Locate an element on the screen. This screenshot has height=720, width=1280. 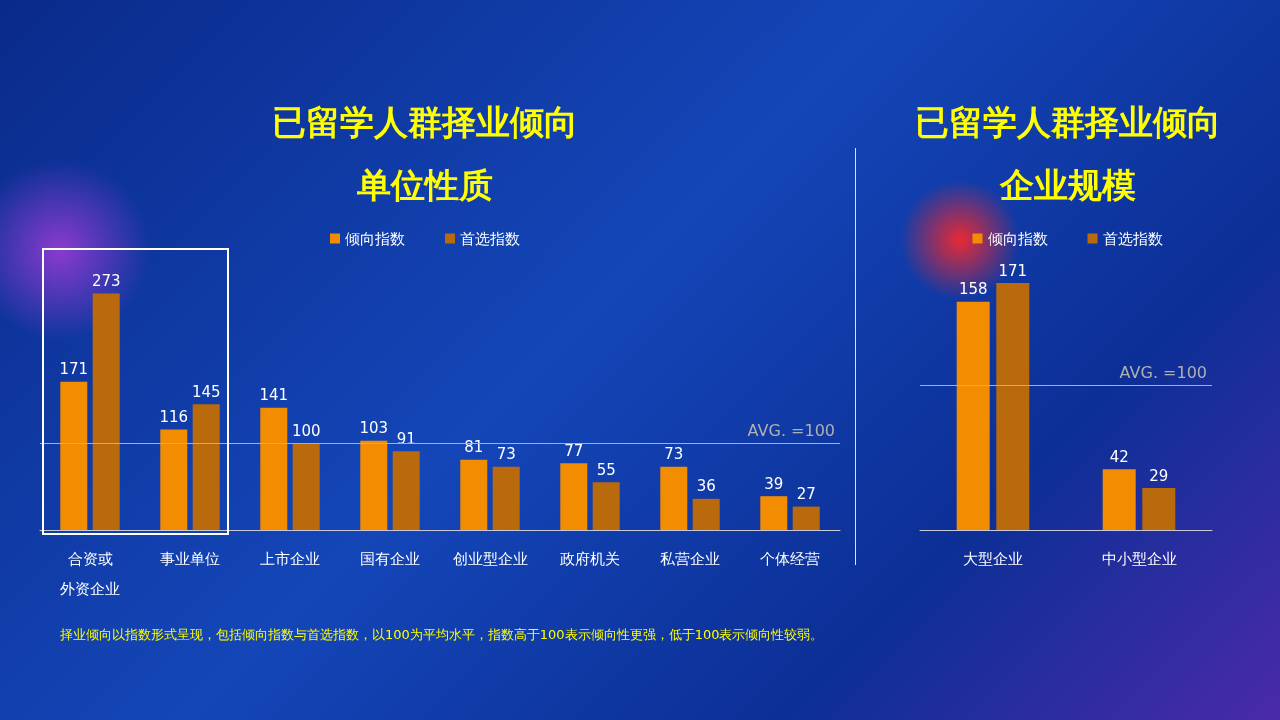
data-label: 42 is located at coordinates (1119, 456).